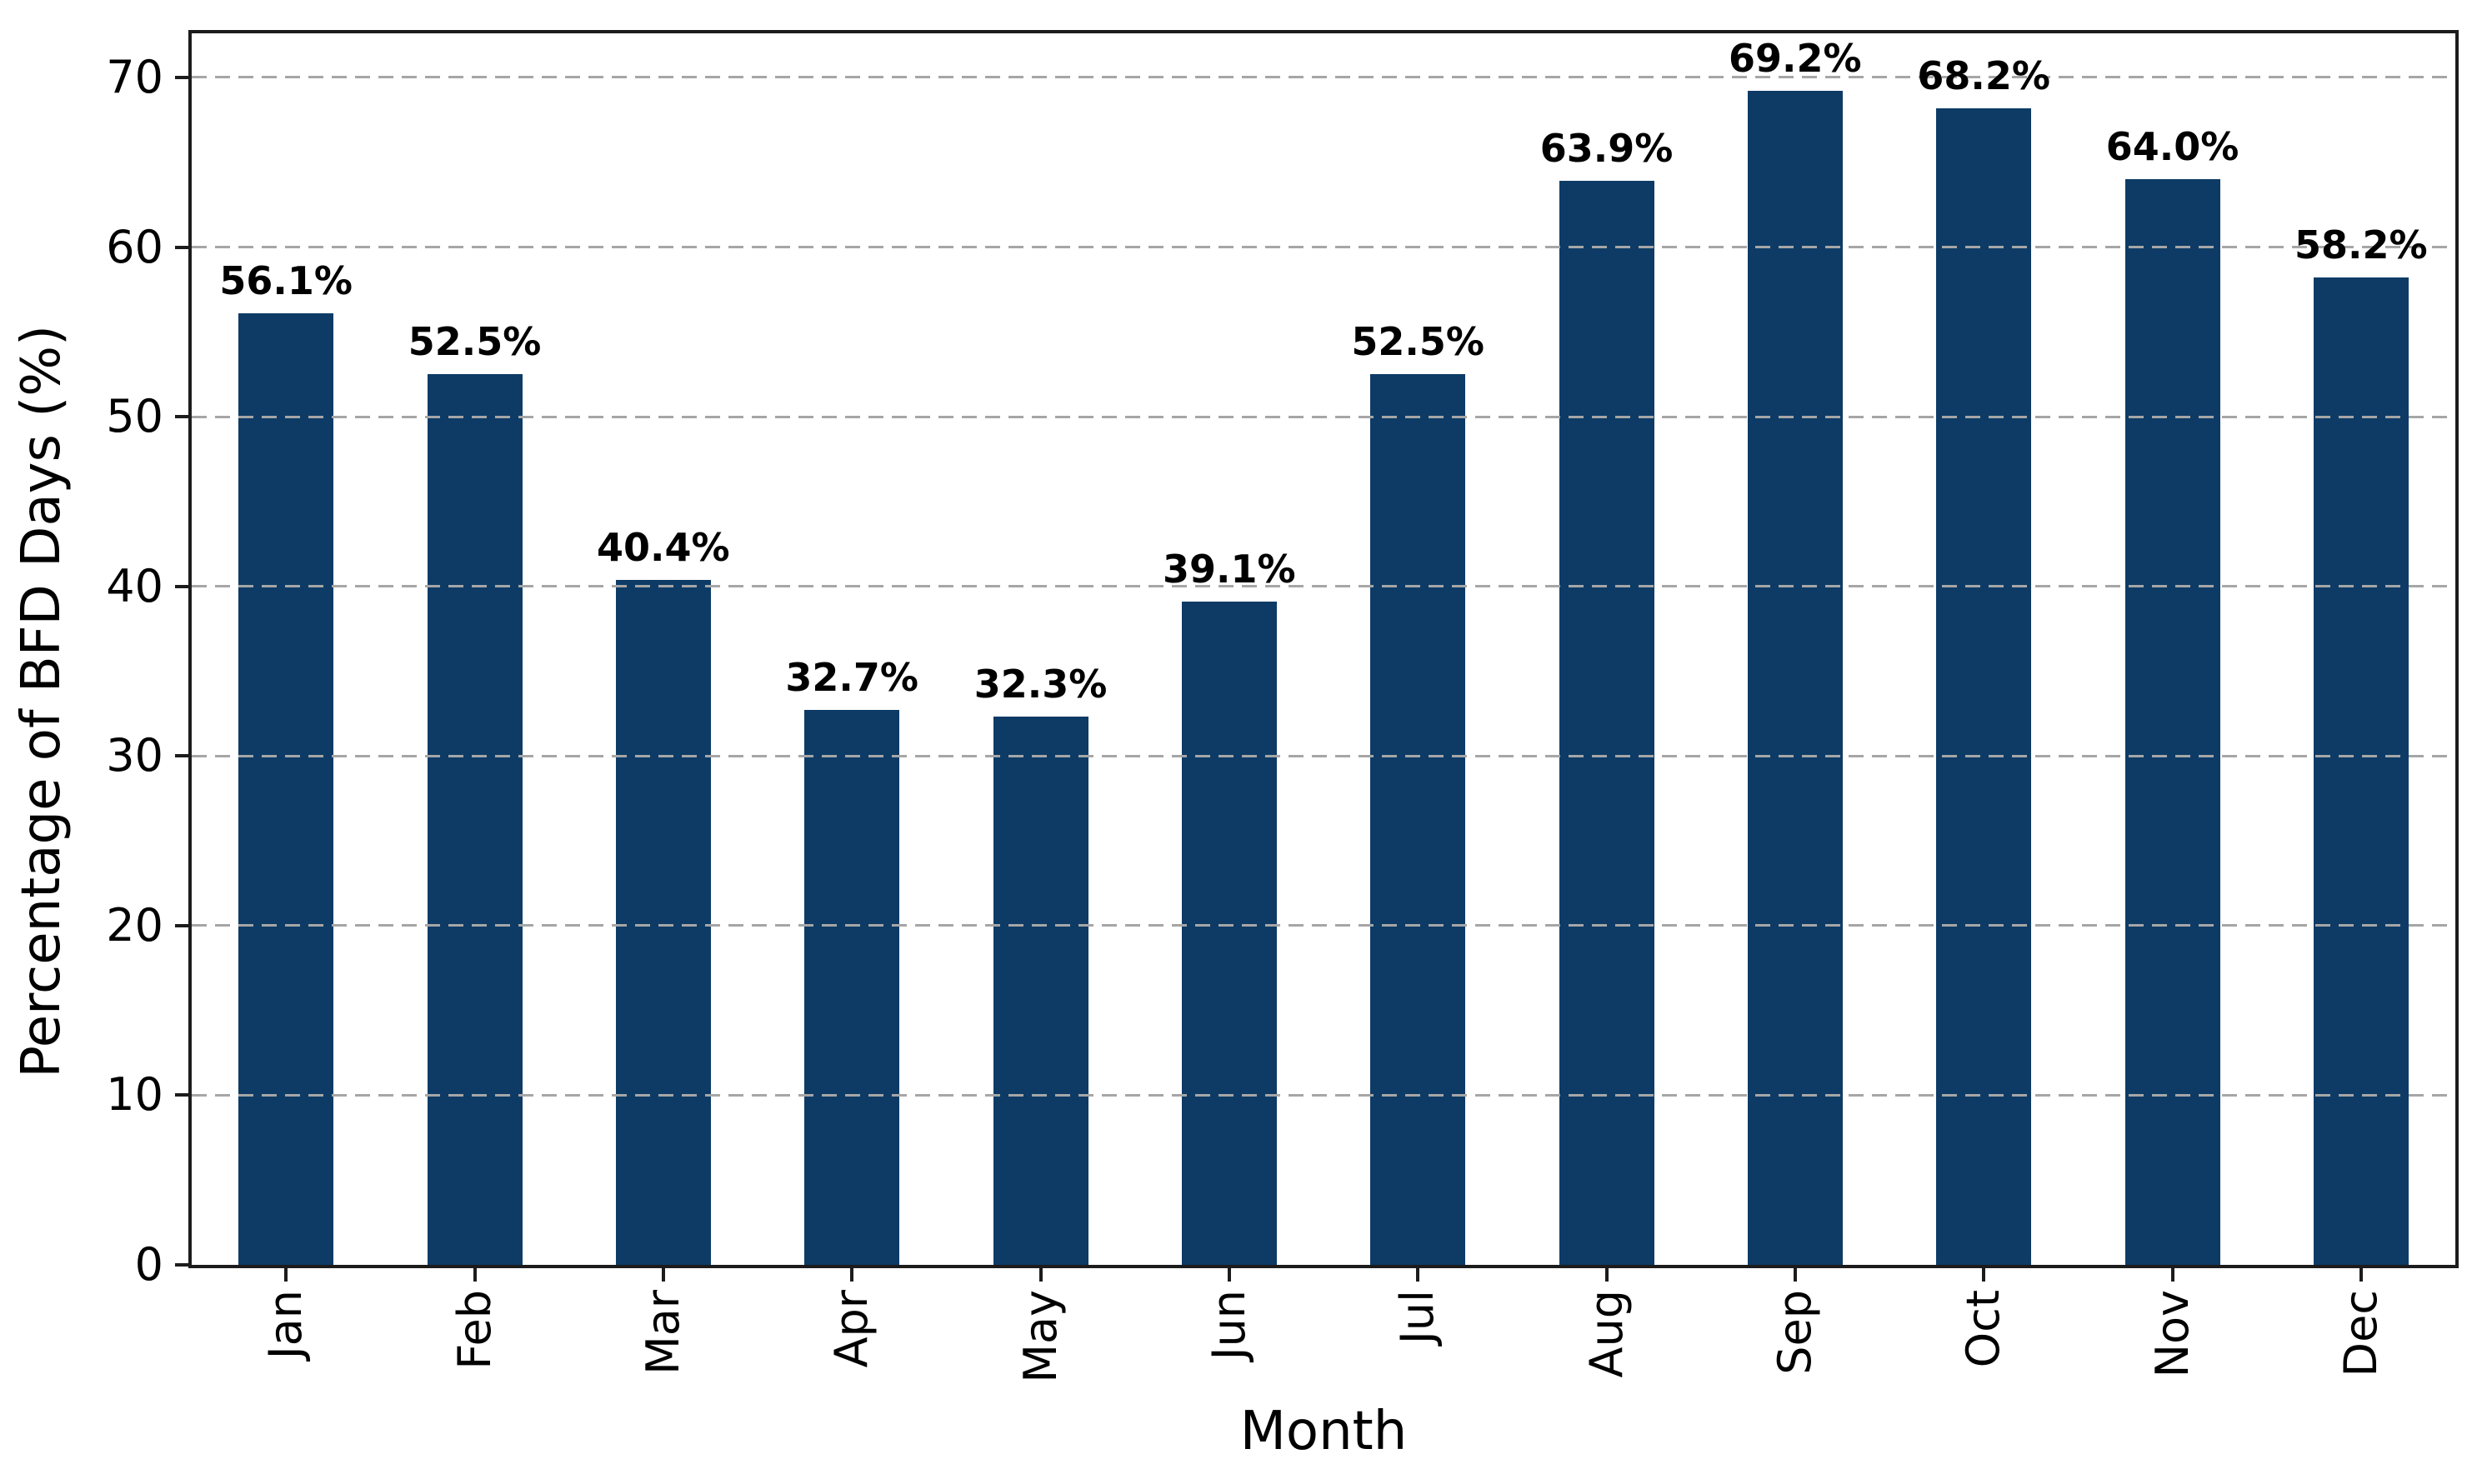 Image resolution: width=2492 pixels, height=1484 pixels. What do you see at coordinates (286, 1325) in the screenshot?
I see `x-tick-label: Jan` at bounding box center [286, 1325].